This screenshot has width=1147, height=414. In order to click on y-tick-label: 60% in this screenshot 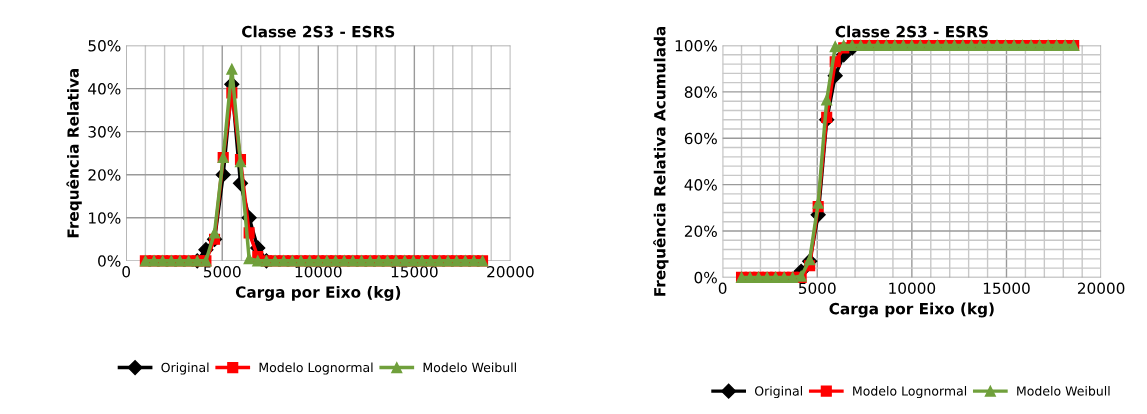, I will do `click(700, 138)`.